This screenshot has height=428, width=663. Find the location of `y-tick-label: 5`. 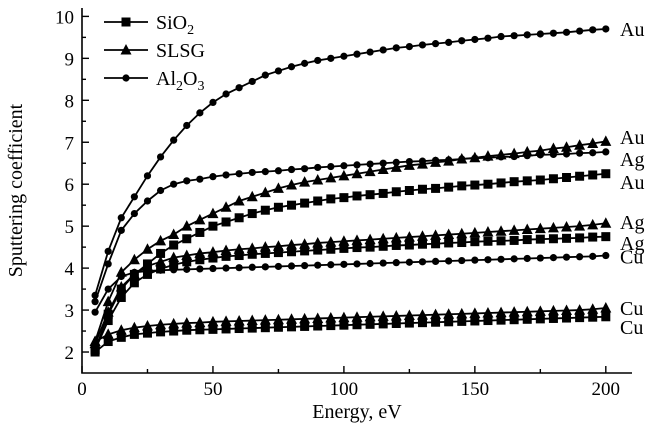

y-tick-label: 5 is located at coordinates (70, 227).